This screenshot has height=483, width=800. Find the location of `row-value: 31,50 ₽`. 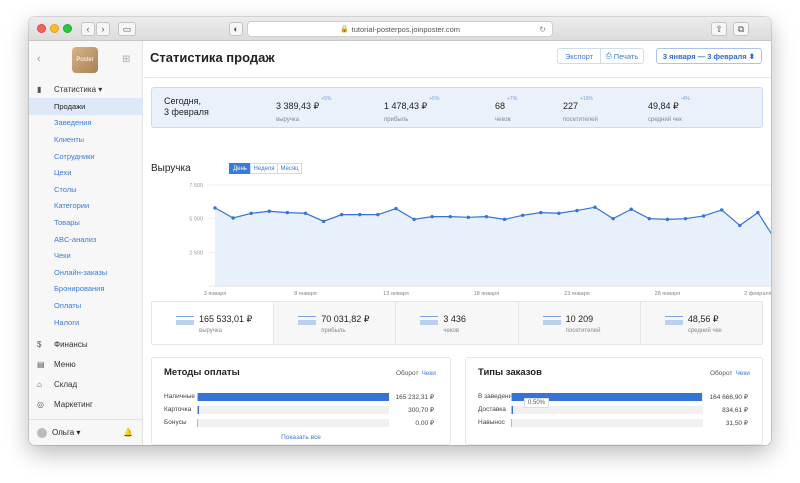

row-value: 31,50 ₽ is located at coordinates (736, 423).